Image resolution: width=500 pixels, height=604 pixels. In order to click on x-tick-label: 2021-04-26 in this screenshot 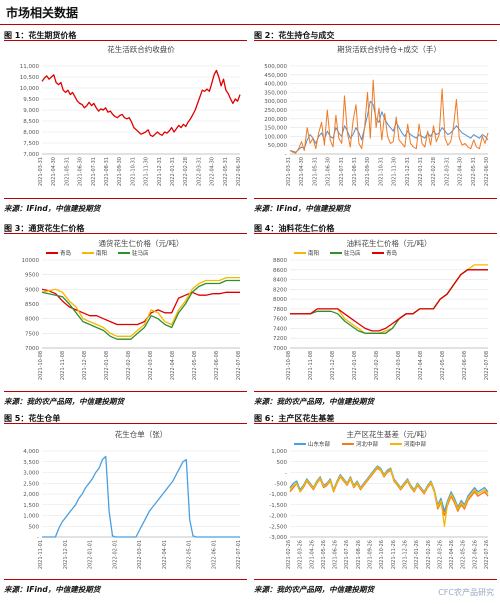, I will do `click(312, 554)`.